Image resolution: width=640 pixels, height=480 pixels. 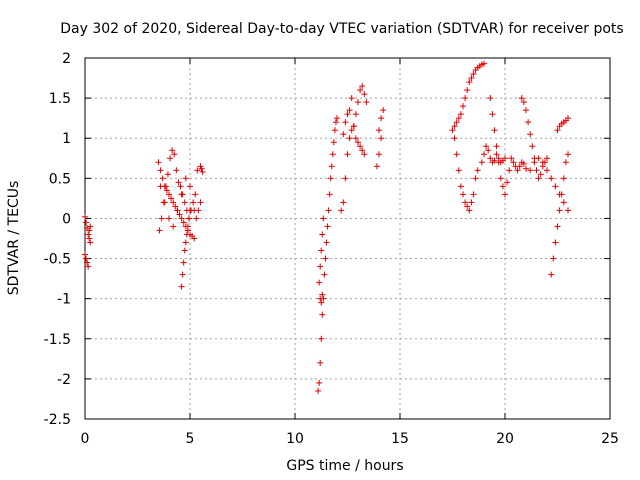 I want to click on y-tick-label: 0.5, so click(x=60, y=179).